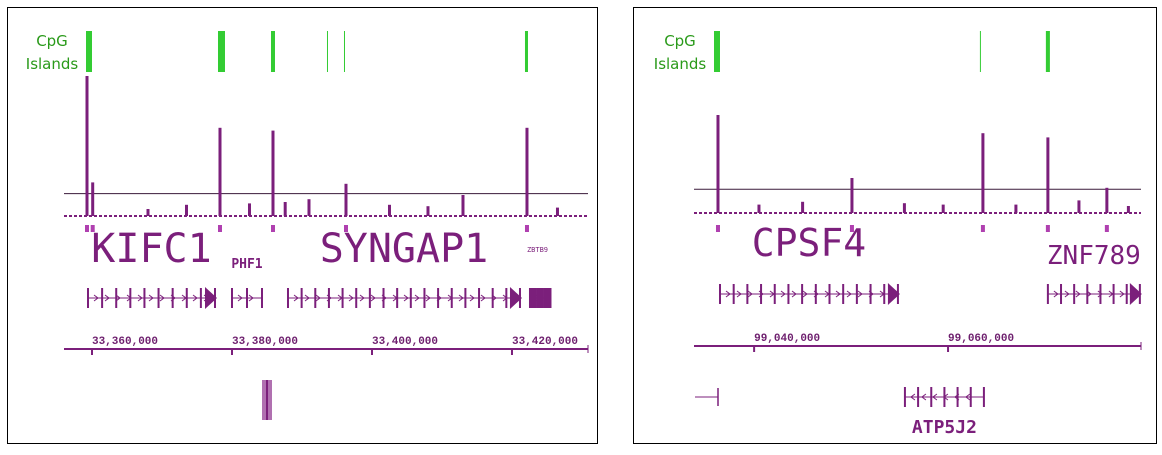  What do you see at coordinates (265, 342) in the screenshot?
I see `x-tick-label: 33,380,000` at bounding box center [265, 342].